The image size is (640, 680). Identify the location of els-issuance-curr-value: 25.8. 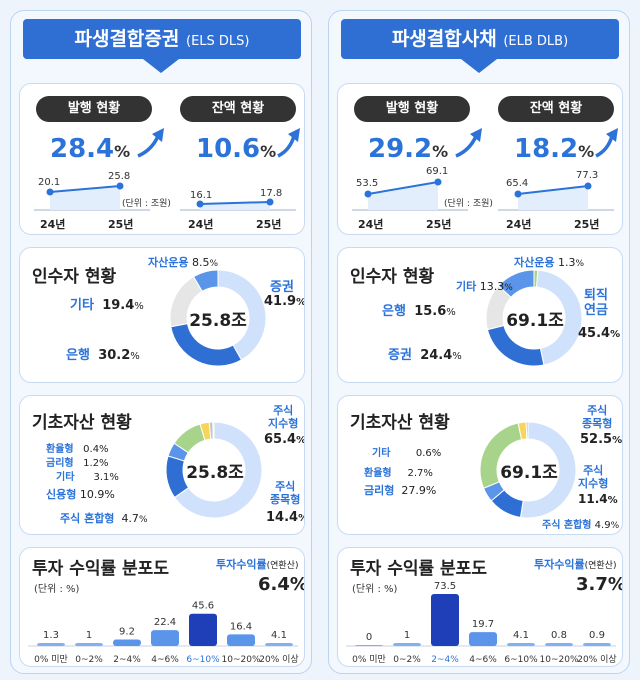
(119, 176).